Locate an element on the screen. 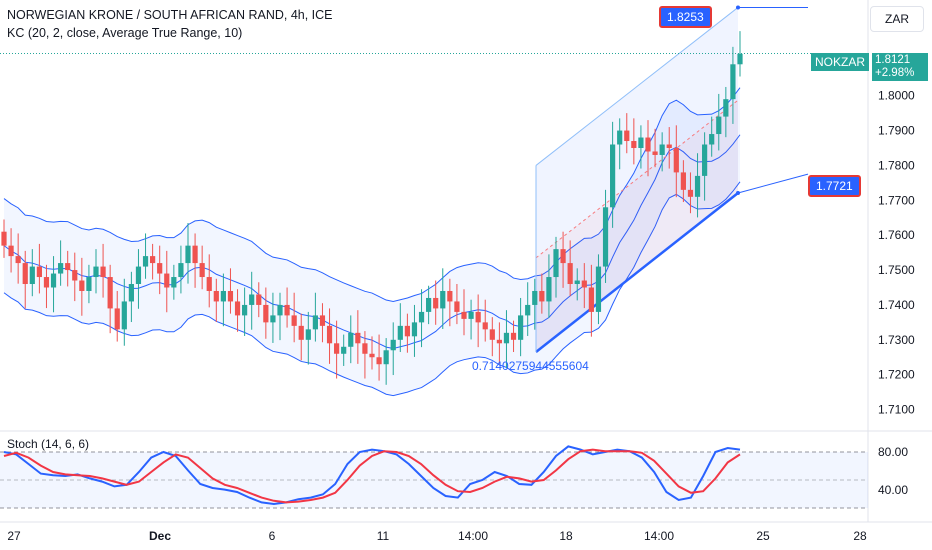  drawn-channel-middle-line is located at coordinates (637, 179).